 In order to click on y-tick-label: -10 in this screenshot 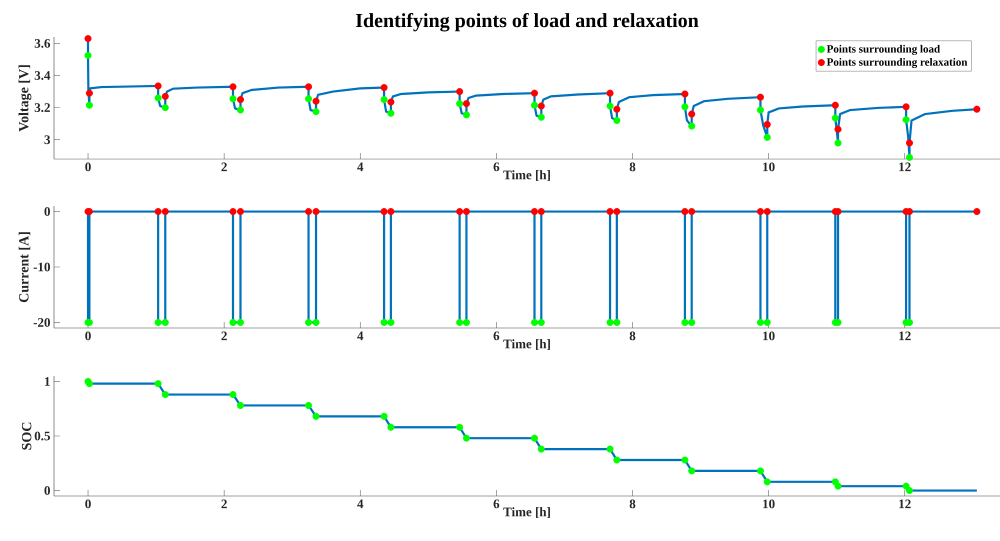, I will do `click(42, 267)`.